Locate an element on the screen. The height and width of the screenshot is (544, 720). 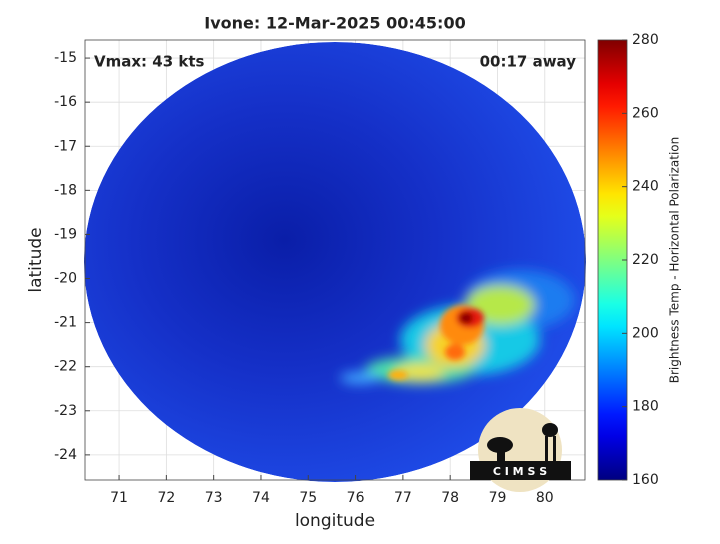
logo-text: C I M S S is located at coordinates (520, 471).